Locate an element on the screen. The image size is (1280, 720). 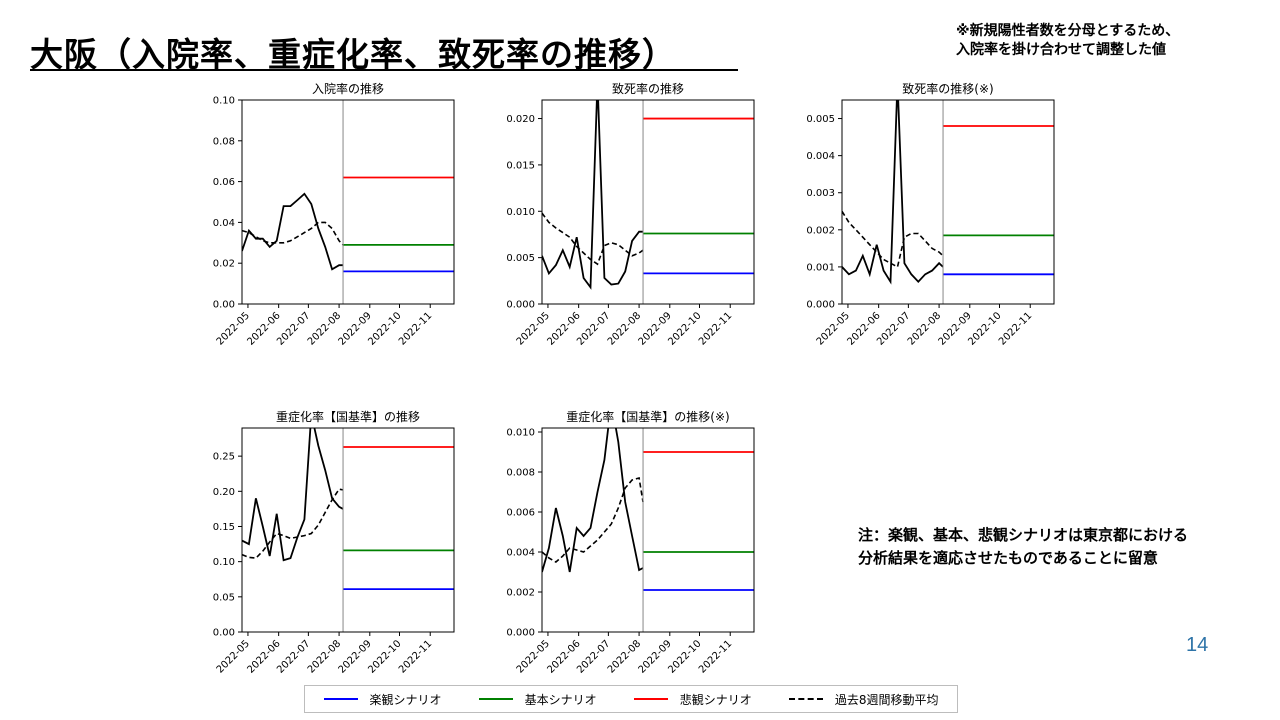
y-tick-label: 0.04 is located at coordinates (224, 223).